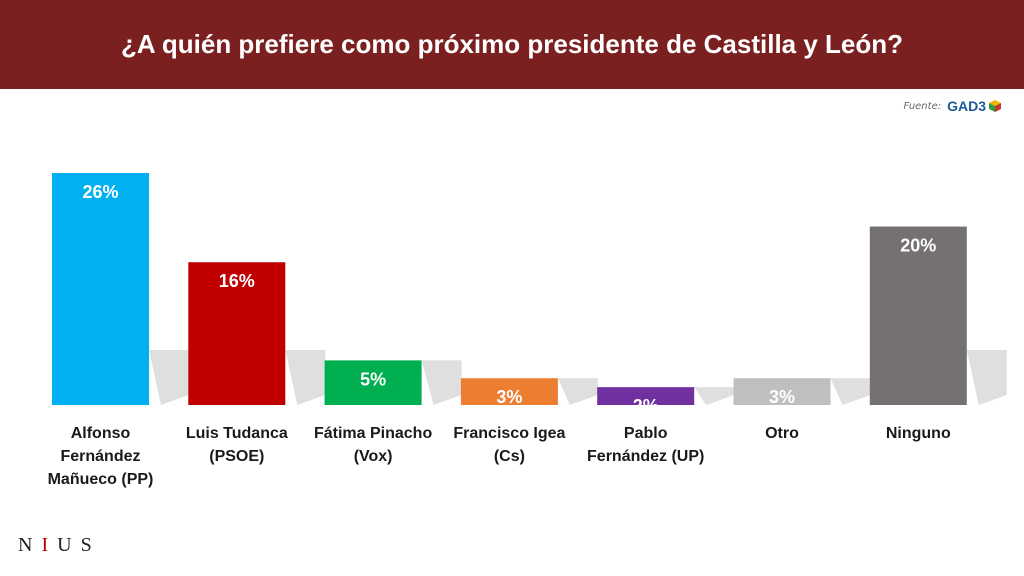 This screenshot has height=576, width=1024. I want to click on brand-letter-u: U, so click(69, 545).